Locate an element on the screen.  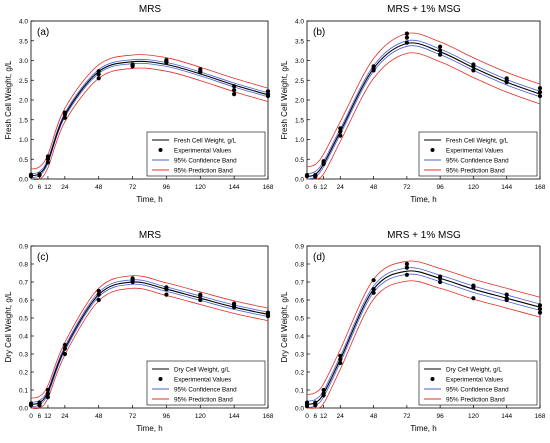
y-axis-label: Dry Cell Weight, g/L is located at coordinates (284, 327).